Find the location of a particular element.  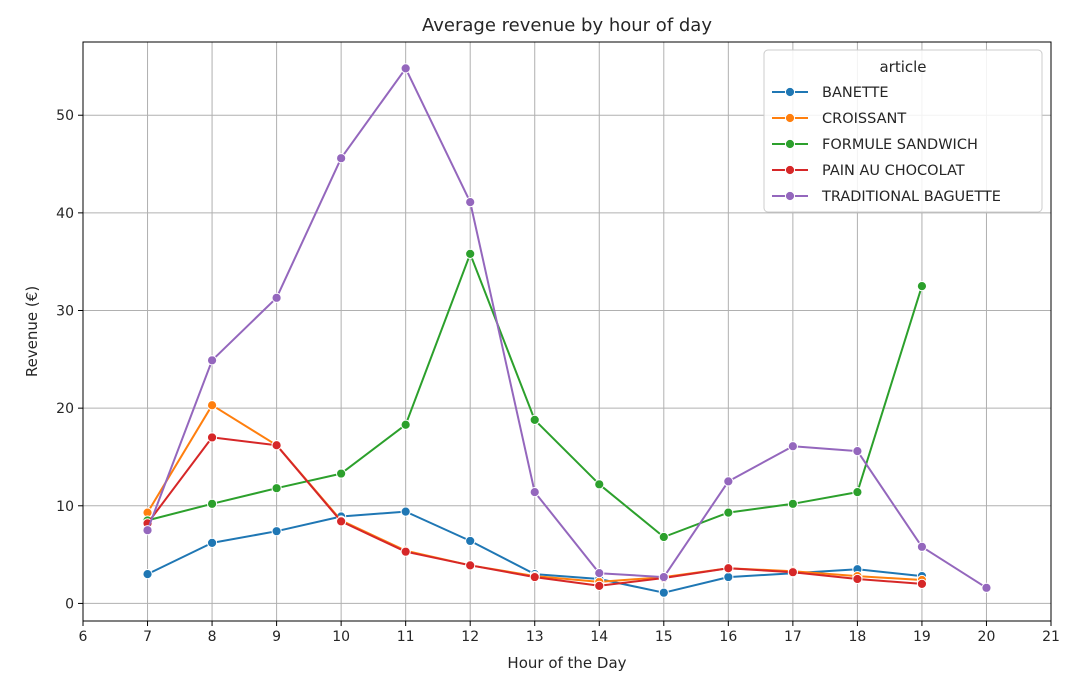

x-tick-label: 8 is located at coordinates (212, 637).